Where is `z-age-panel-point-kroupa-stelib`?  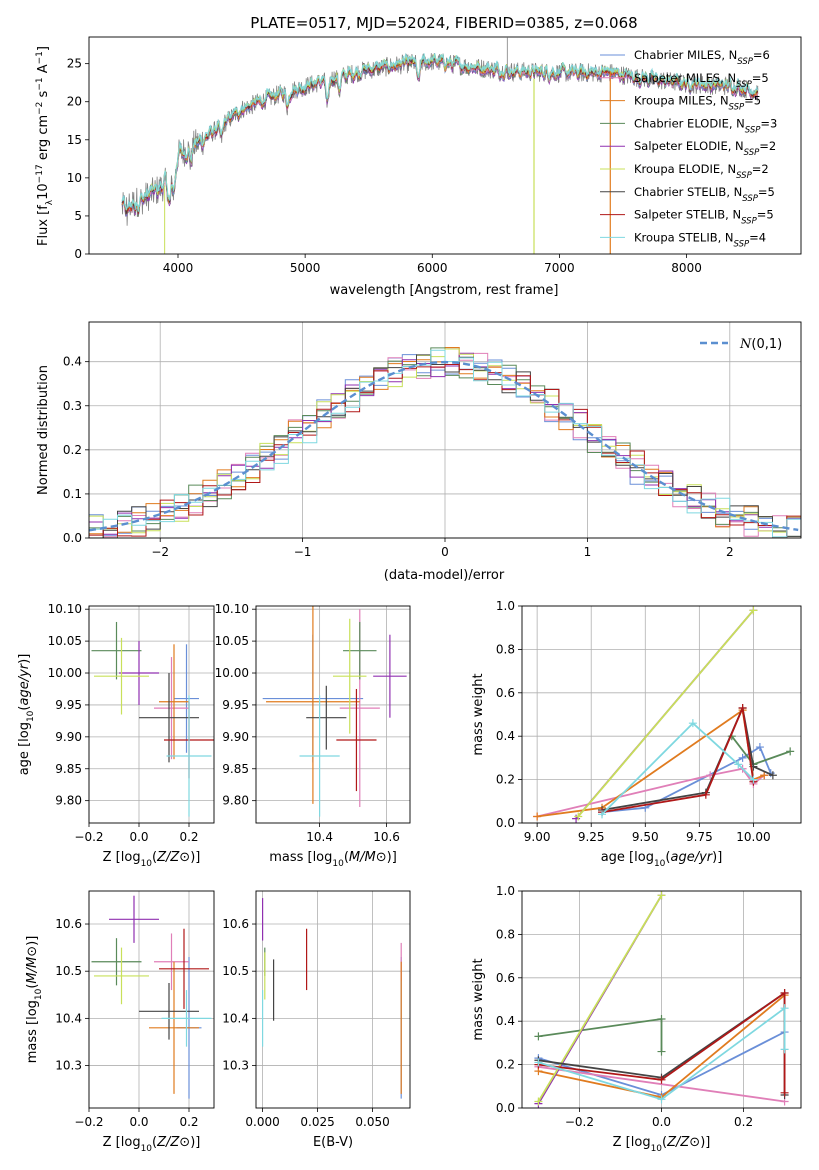
z-age-panel-point-kroupa-stelib is located at coordinates (189, 756).